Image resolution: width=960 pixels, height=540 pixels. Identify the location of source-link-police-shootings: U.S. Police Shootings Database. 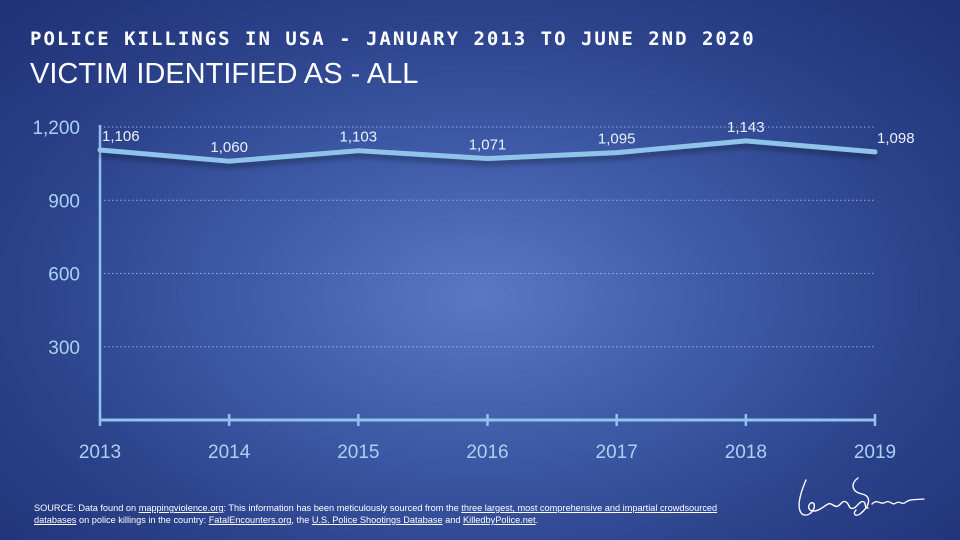
(377, 520).